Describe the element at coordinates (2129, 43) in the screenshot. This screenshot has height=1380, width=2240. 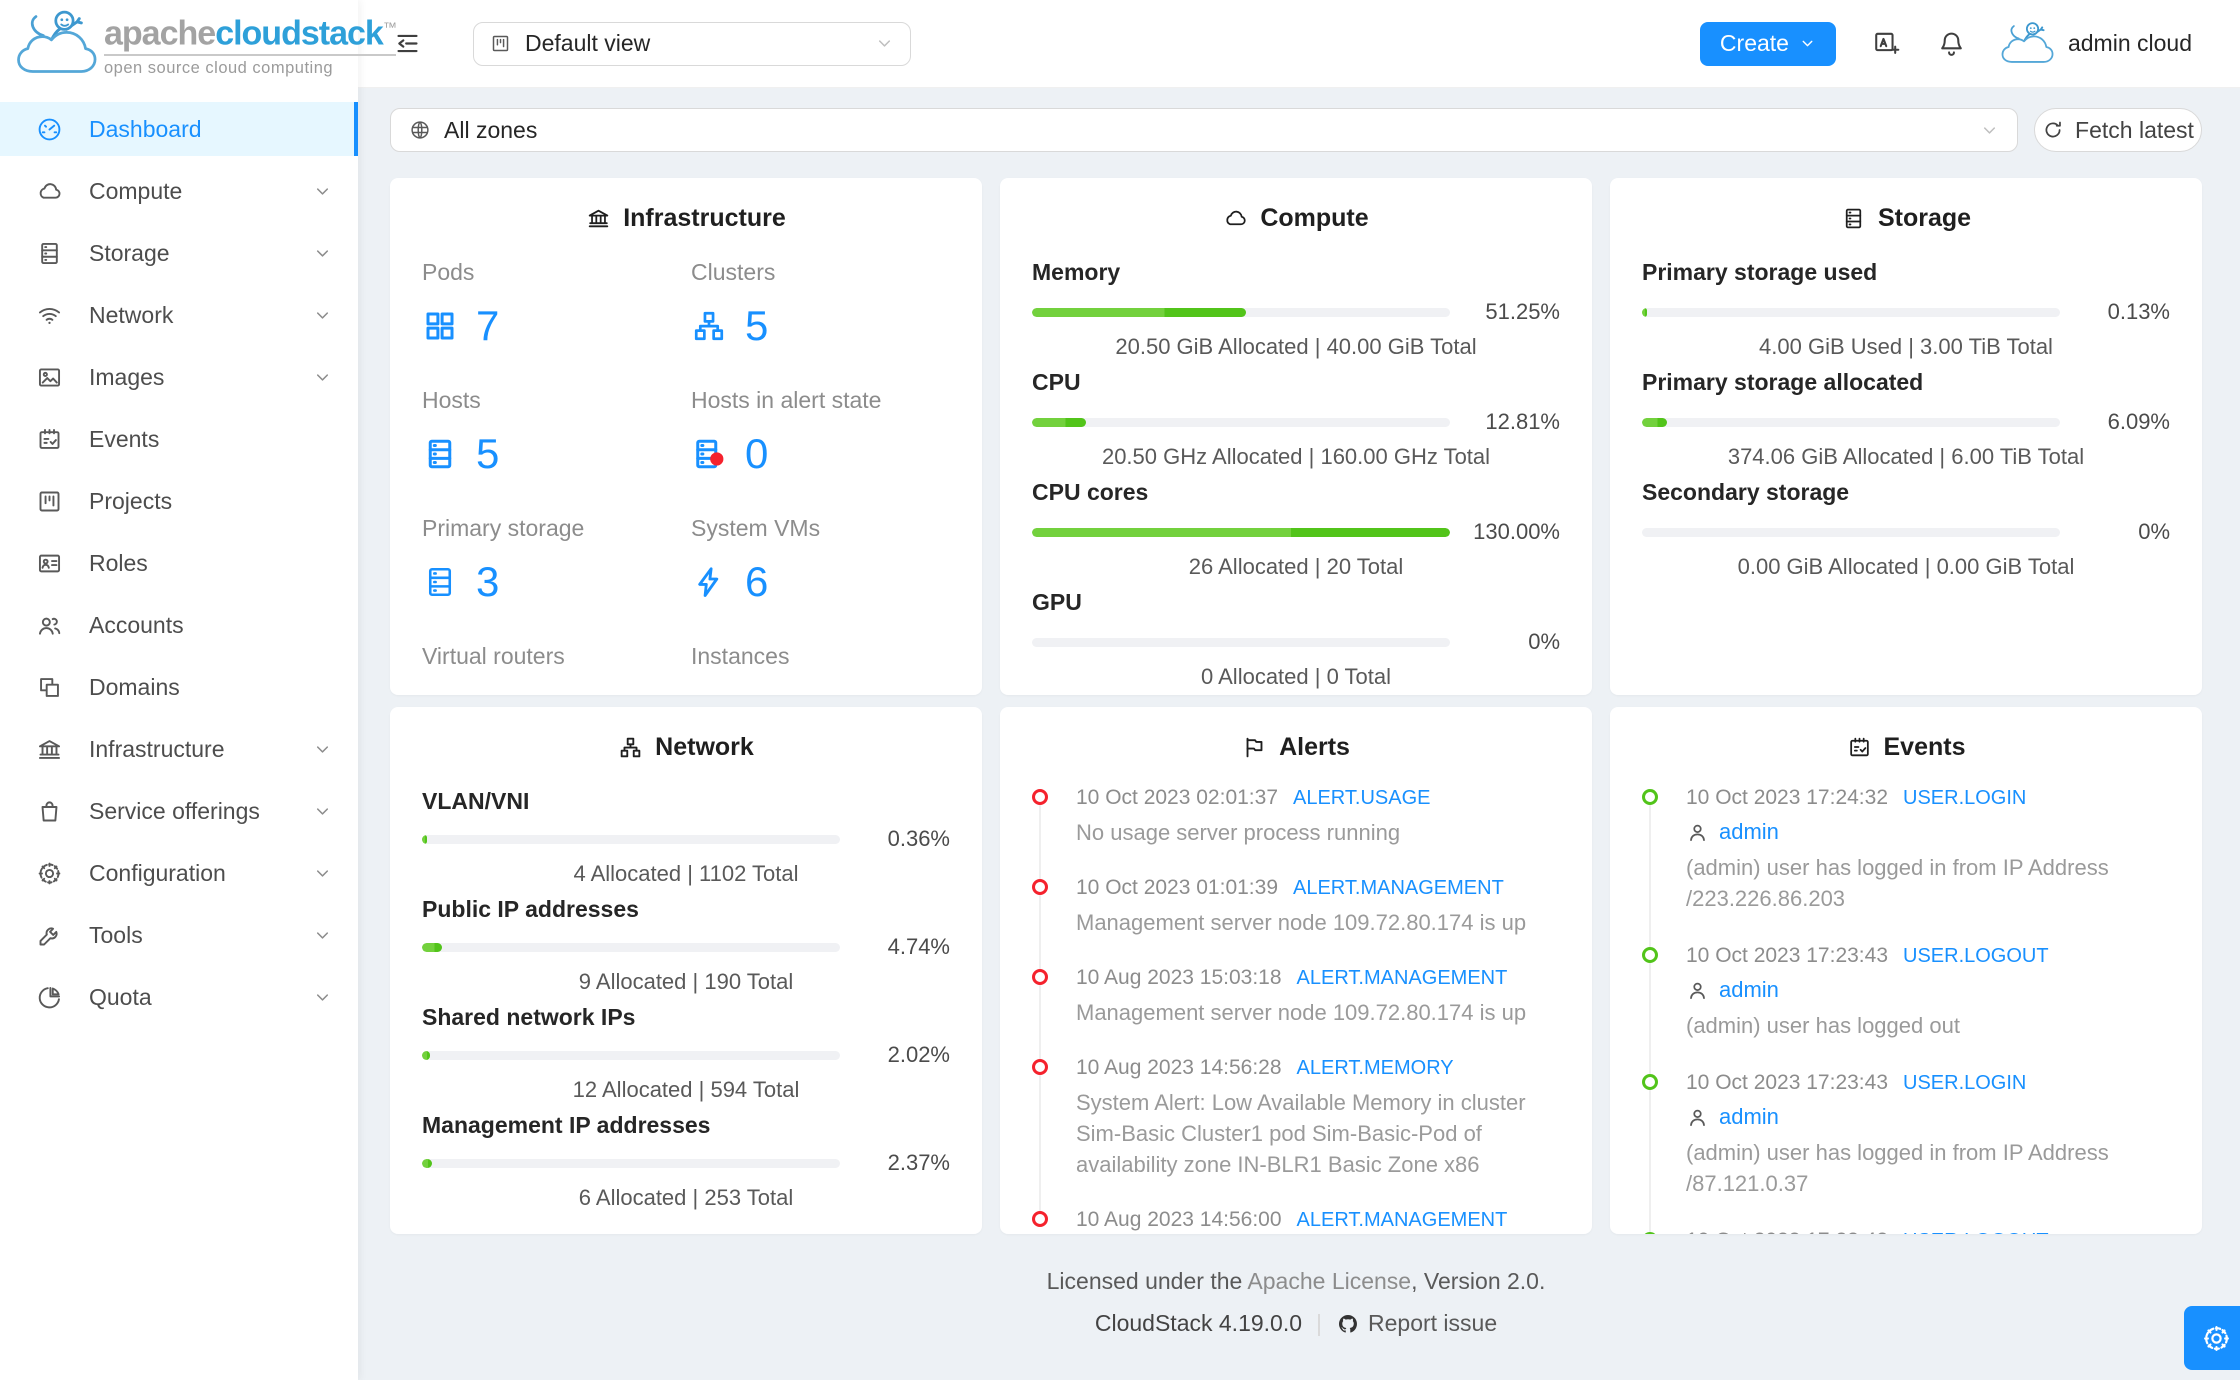
I see `user-name: admin cloud` at that location.